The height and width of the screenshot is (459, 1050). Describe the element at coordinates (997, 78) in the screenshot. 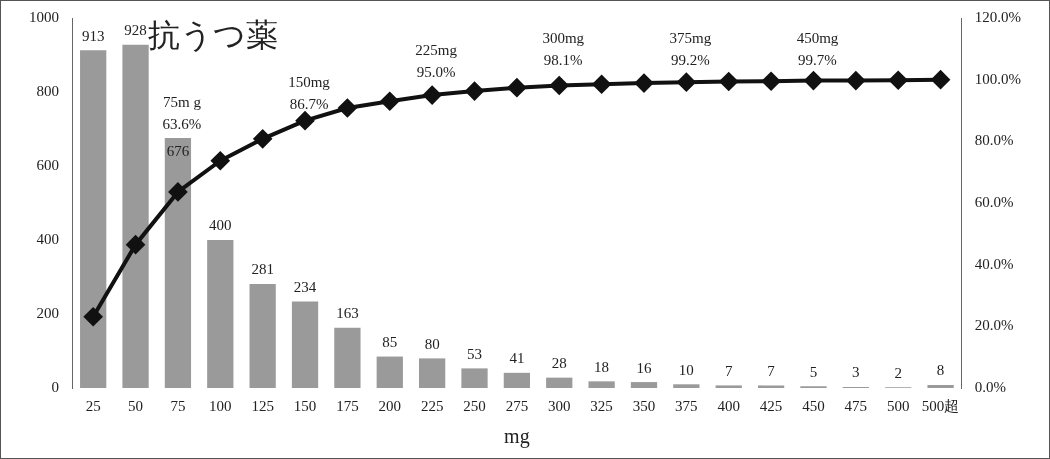

I see `y2-tick-label: 100.0%` at that location.